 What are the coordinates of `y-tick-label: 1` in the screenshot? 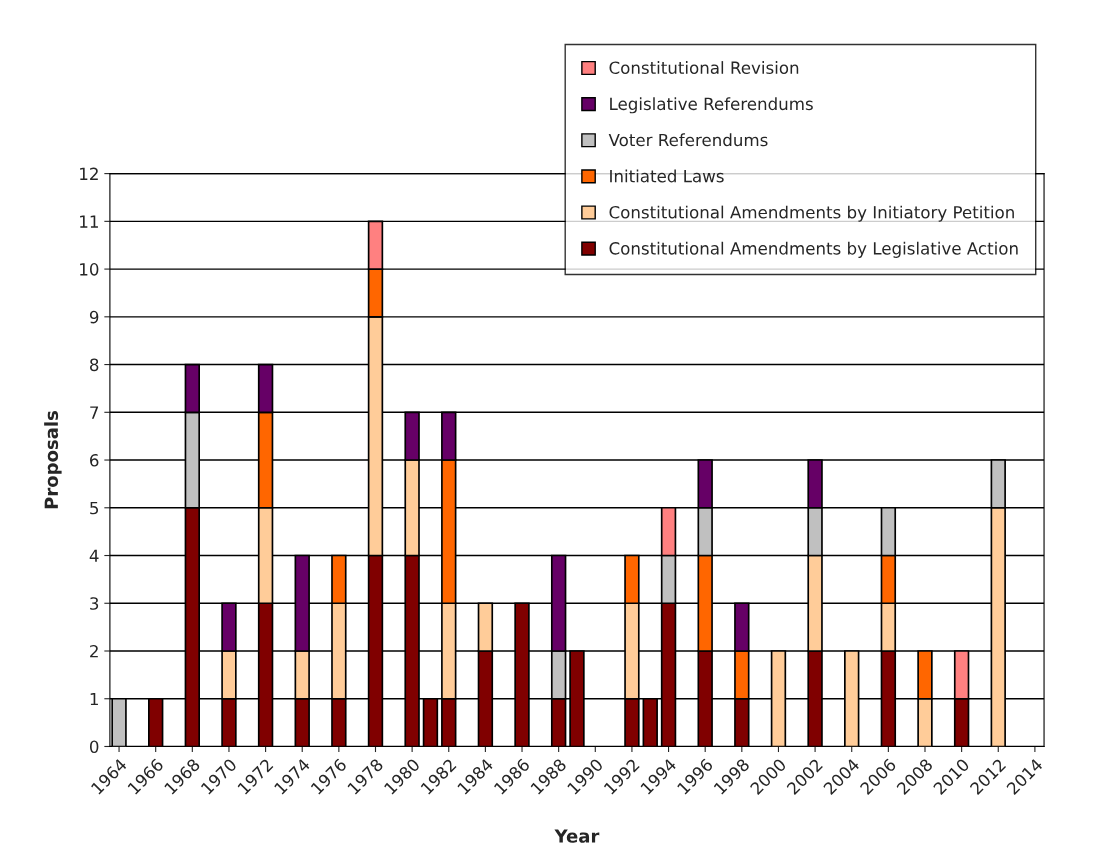 It's located at (94, 699).